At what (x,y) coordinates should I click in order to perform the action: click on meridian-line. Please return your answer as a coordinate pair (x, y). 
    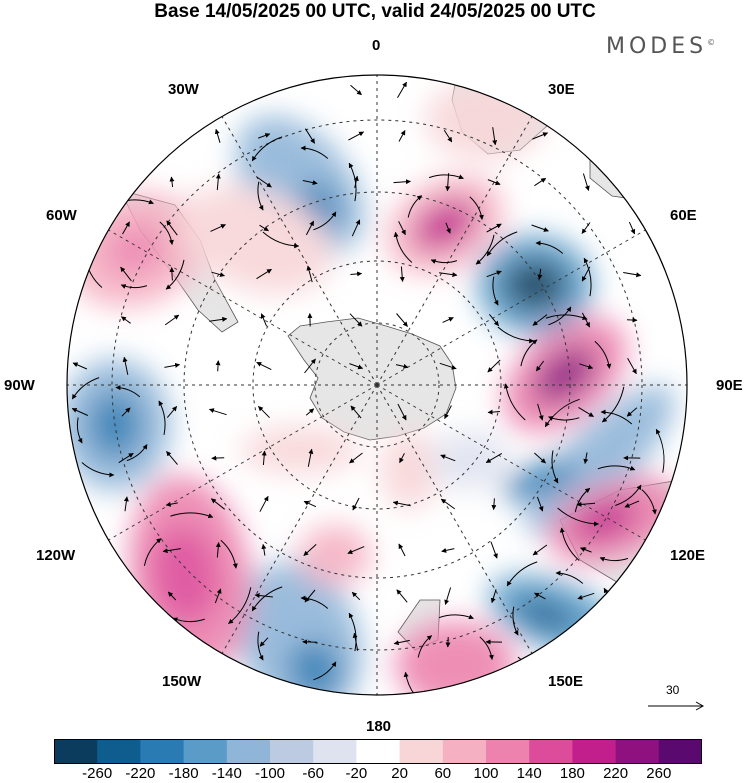
    Looking at the image, I should click on (297, 523).